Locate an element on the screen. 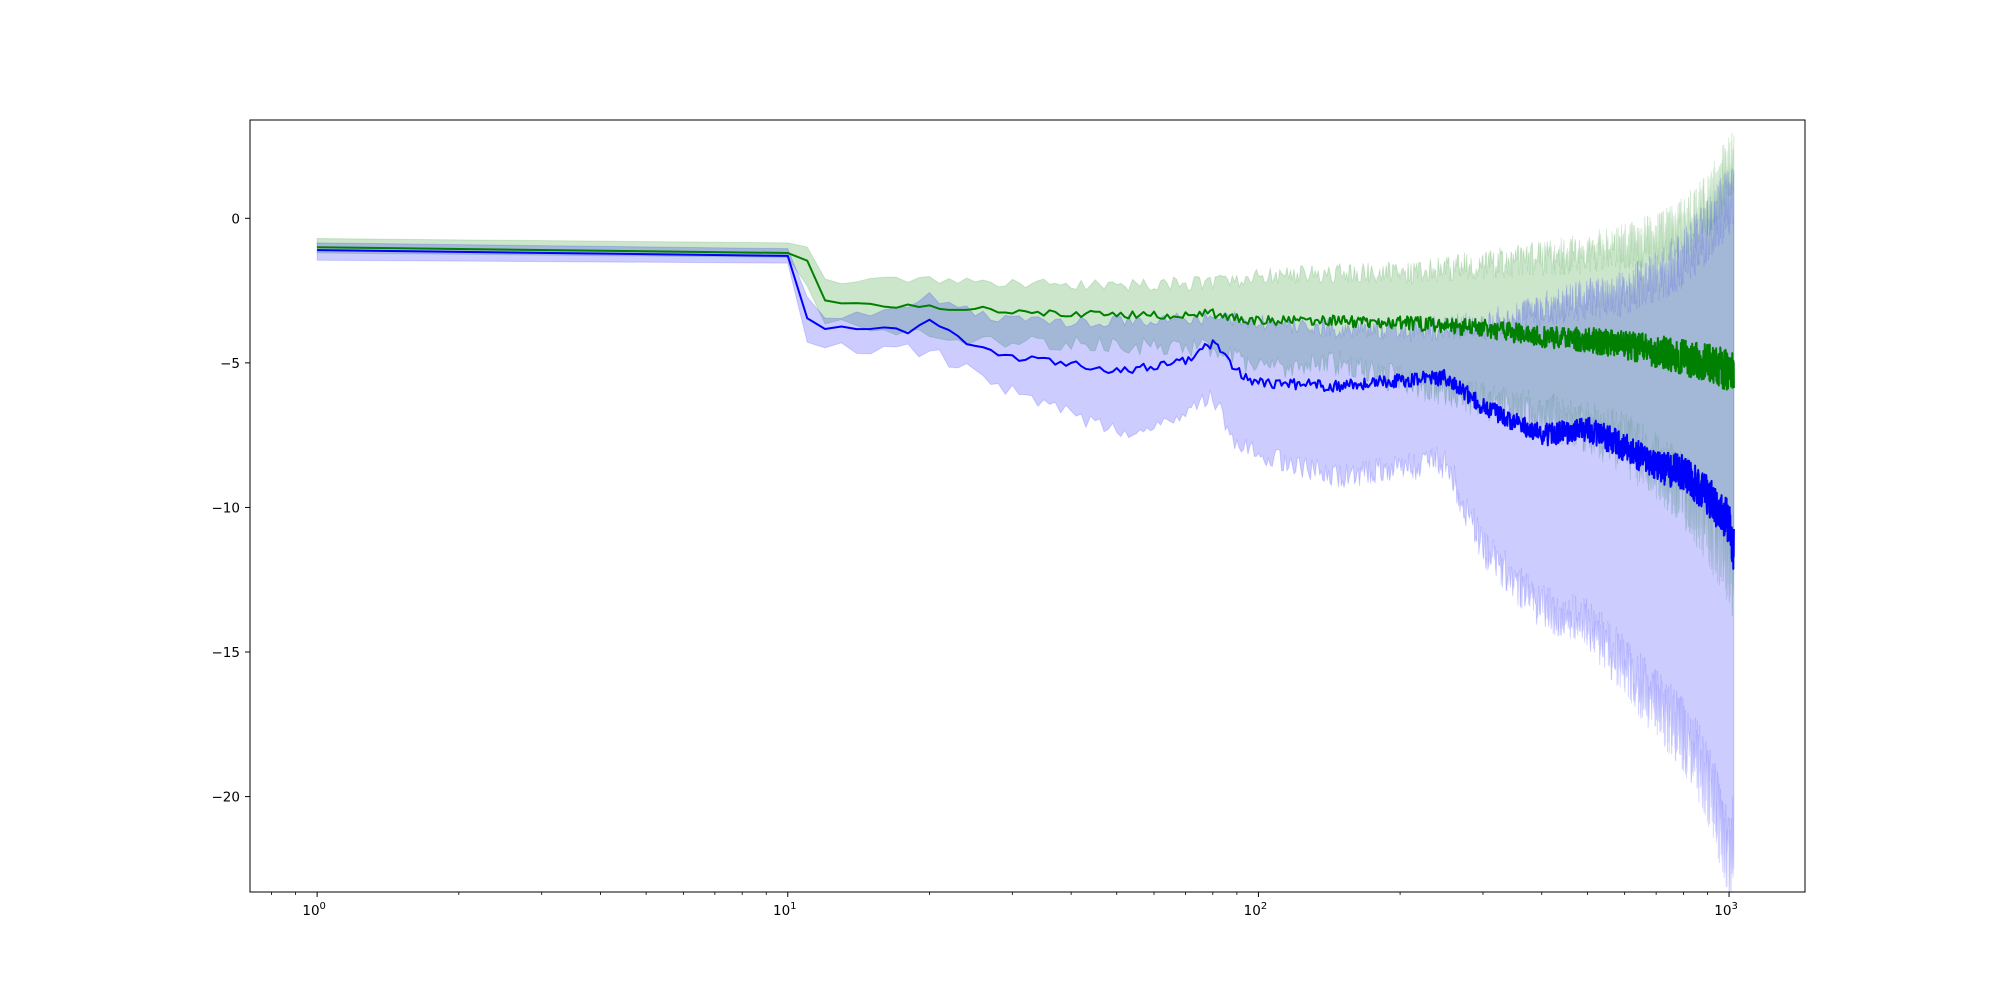  y-tick-label: −20 is located at coordinates (226, 798).